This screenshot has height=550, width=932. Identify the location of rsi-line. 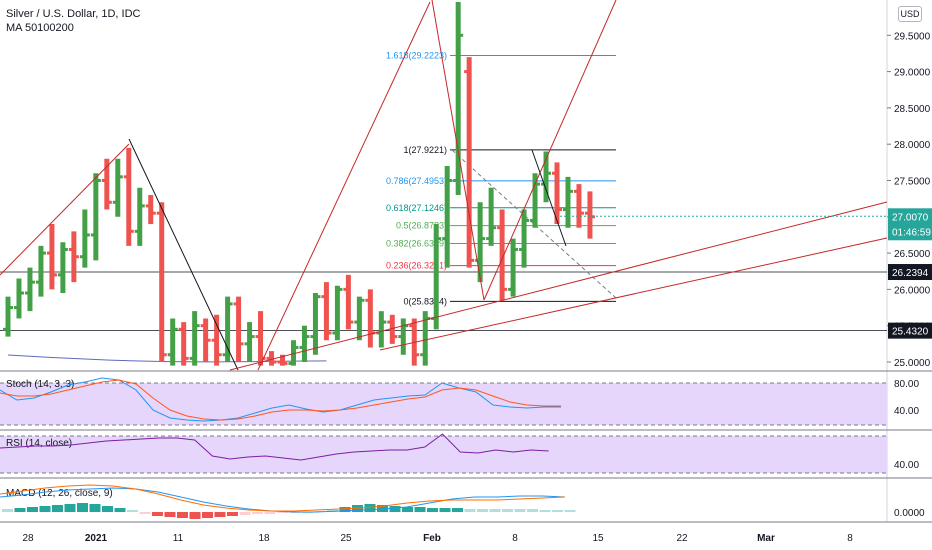
(274, 447).